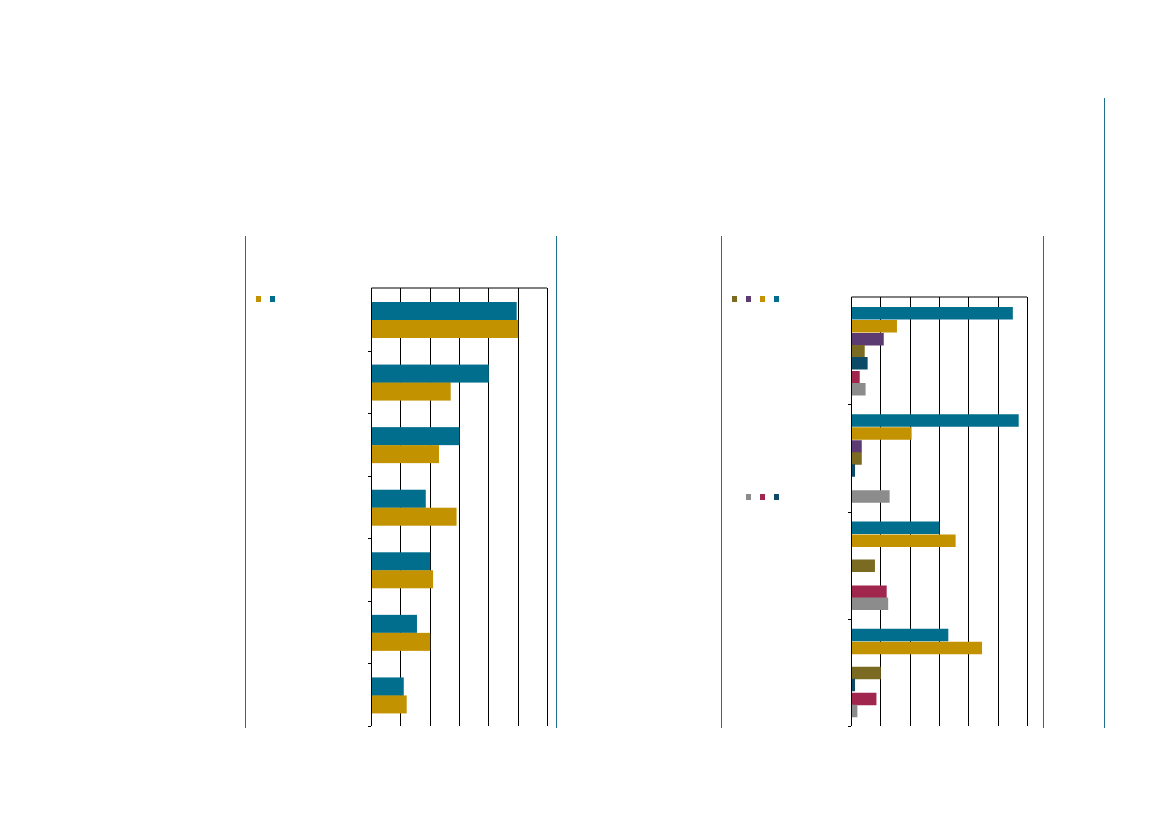 This screenshot has height=827, width=1169. I want to click on left-bar-chart, so click(458, 507).